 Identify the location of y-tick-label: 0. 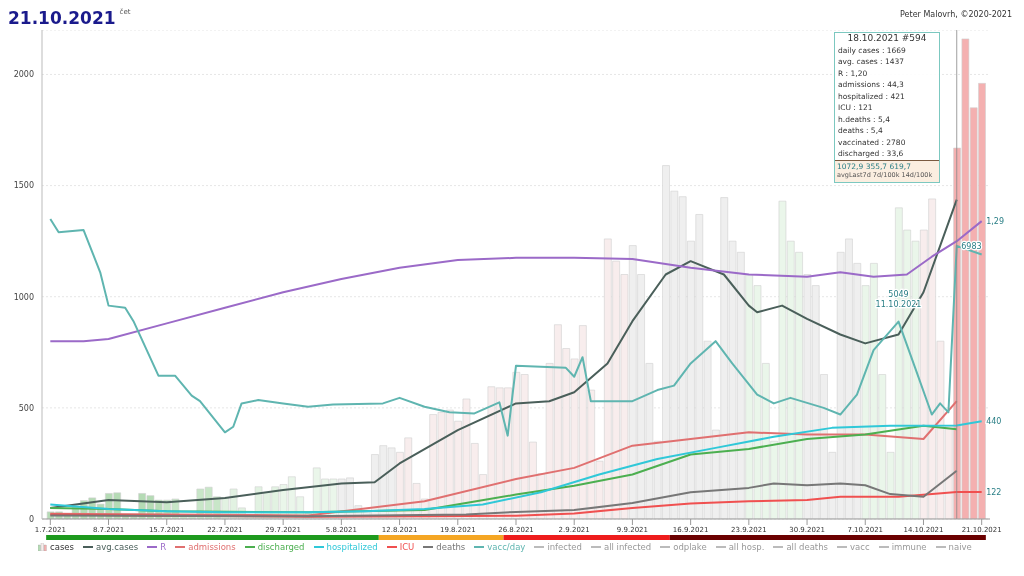
(31, 519).